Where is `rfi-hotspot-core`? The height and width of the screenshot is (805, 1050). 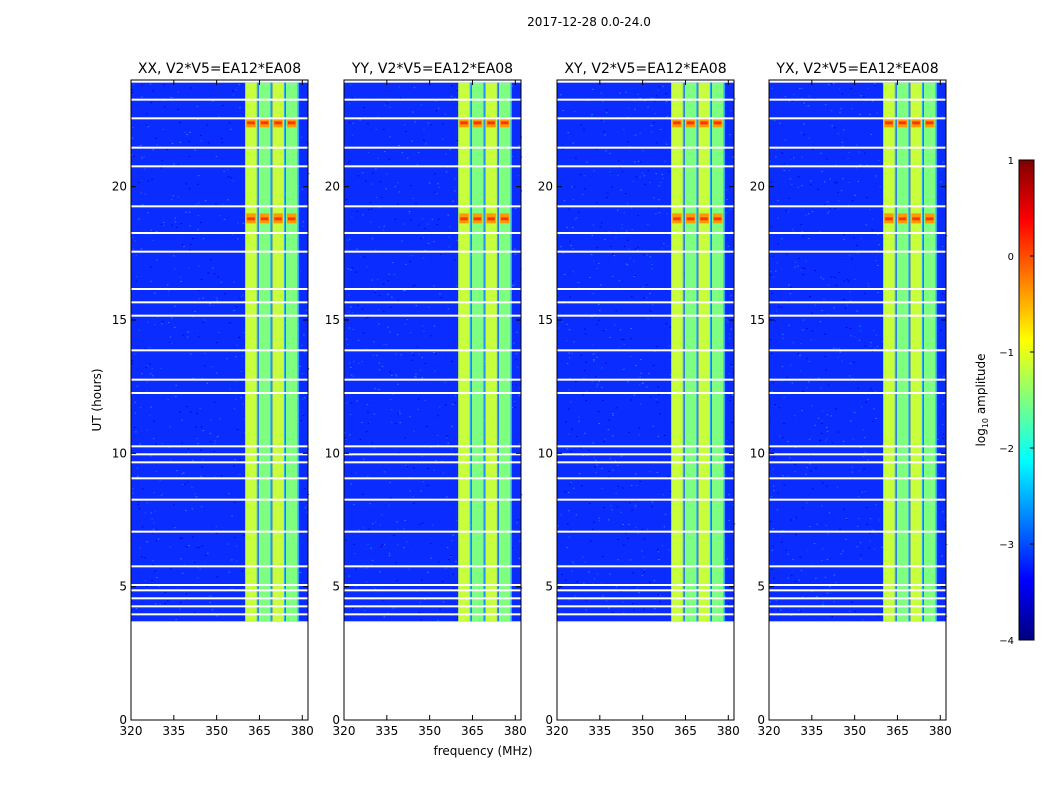
rfi-hotspot-core is located at coordinates (902, 219).